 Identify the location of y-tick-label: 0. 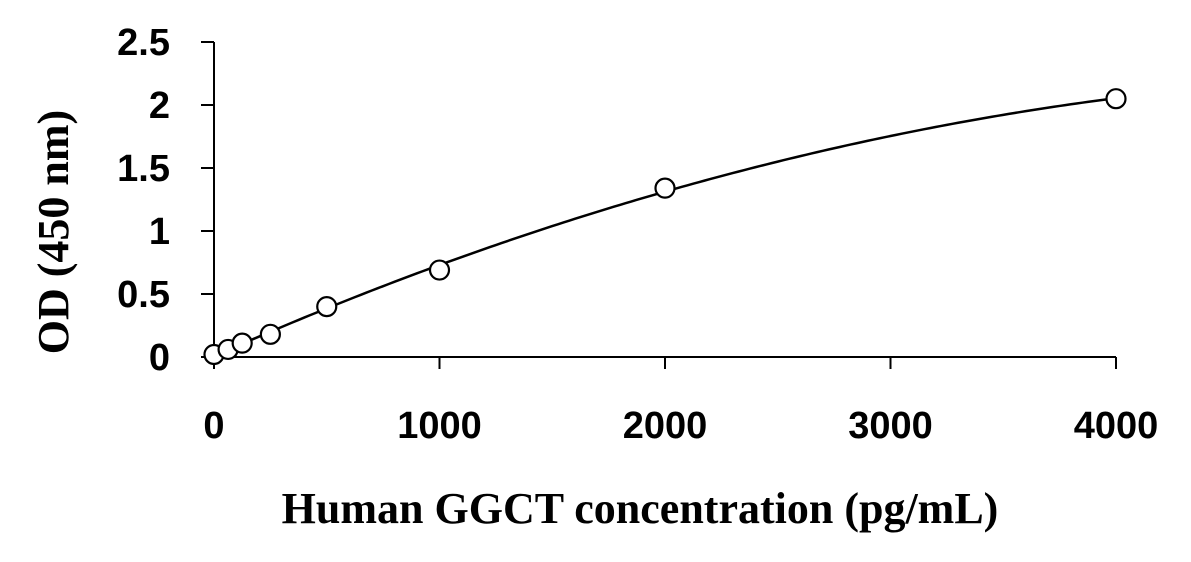
(159, 358).